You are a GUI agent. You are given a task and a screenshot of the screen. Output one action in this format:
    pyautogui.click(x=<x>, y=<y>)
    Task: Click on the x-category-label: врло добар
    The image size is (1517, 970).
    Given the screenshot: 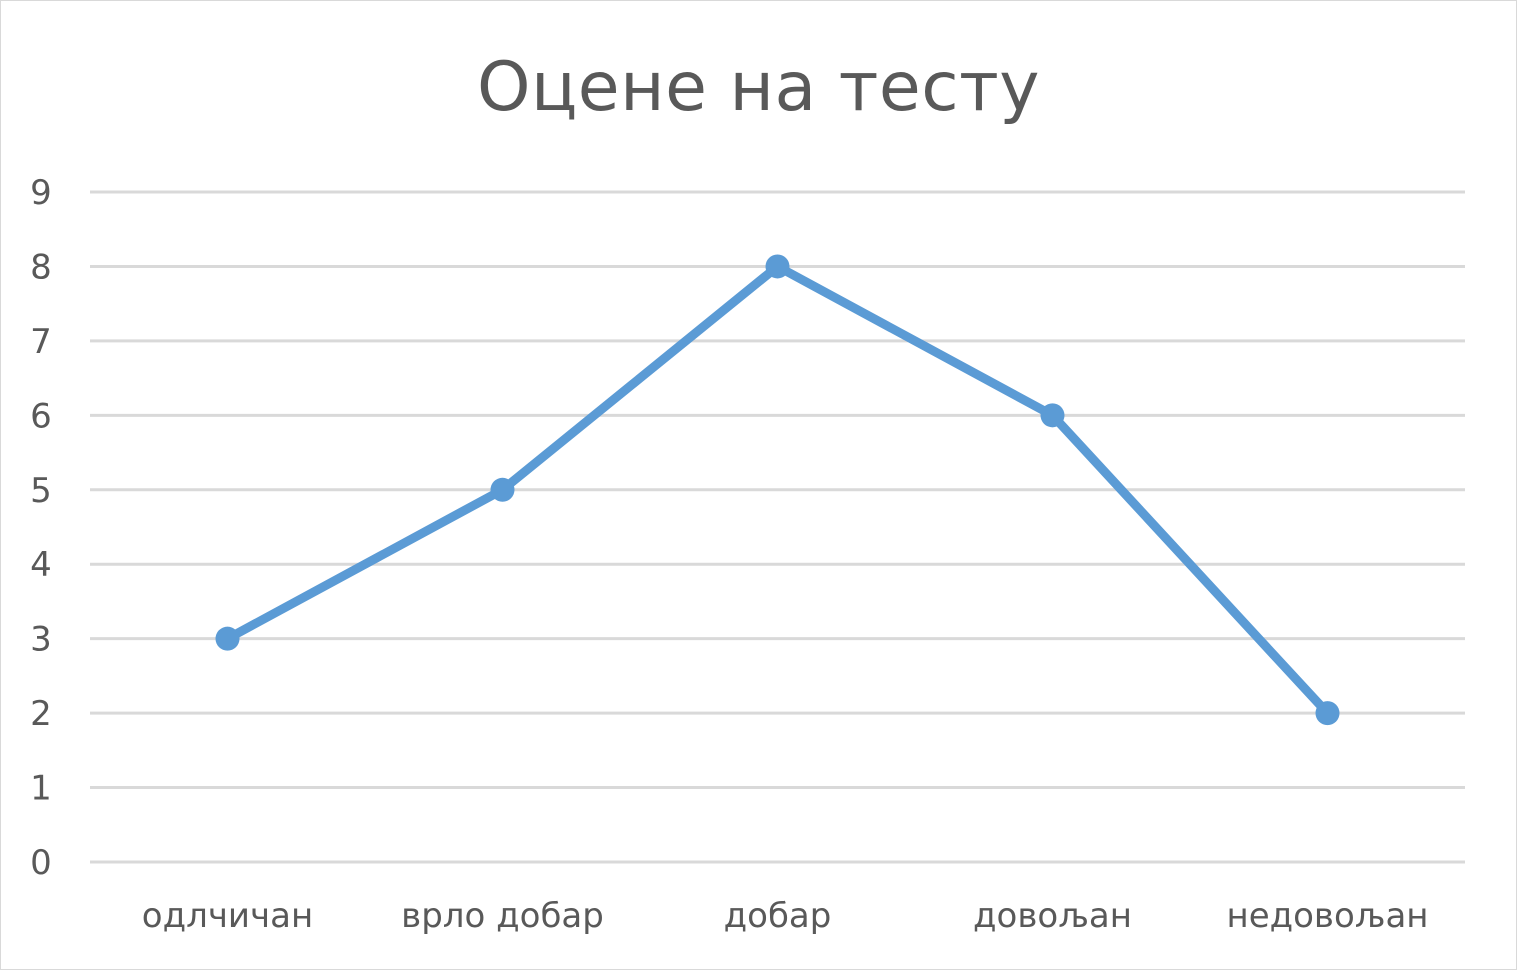 What is the action you would take?
    pyautogui.click(x=502, y=916)
    